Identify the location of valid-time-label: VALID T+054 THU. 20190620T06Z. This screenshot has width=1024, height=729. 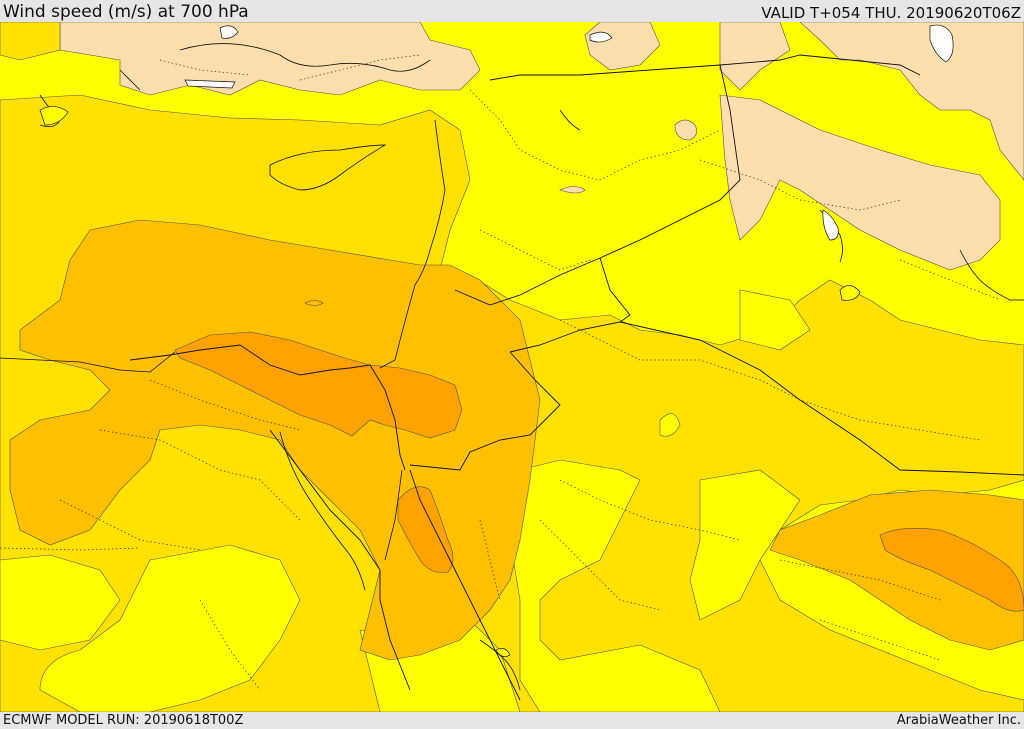
(891, 13).